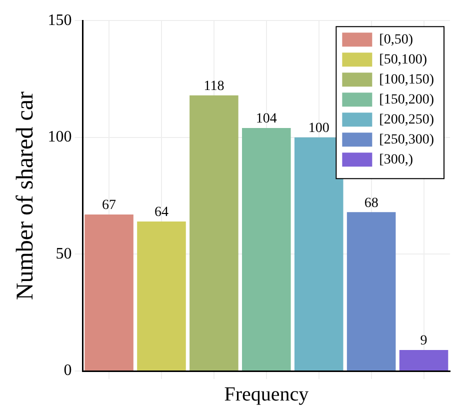 The width and height of the screenshot is (468, 419). Describe the element at coordinates (406, 120) in the screenshot. I see `legend-label: [200,250)` at that location.